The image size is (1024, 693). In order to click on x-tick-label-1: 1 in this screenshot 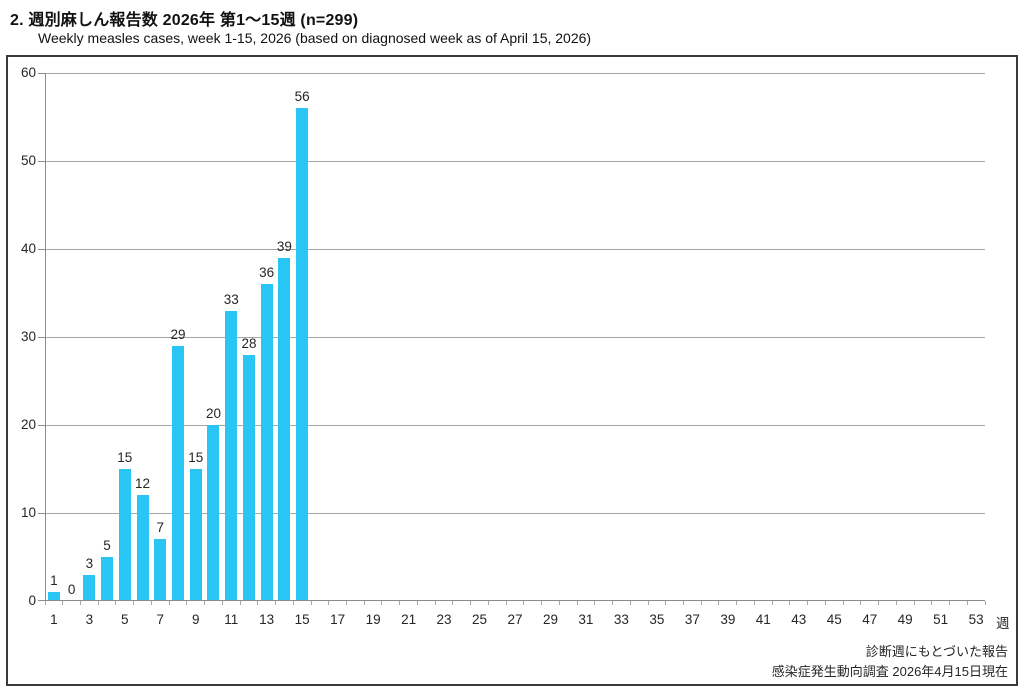, I will do `click(54, 619)`.